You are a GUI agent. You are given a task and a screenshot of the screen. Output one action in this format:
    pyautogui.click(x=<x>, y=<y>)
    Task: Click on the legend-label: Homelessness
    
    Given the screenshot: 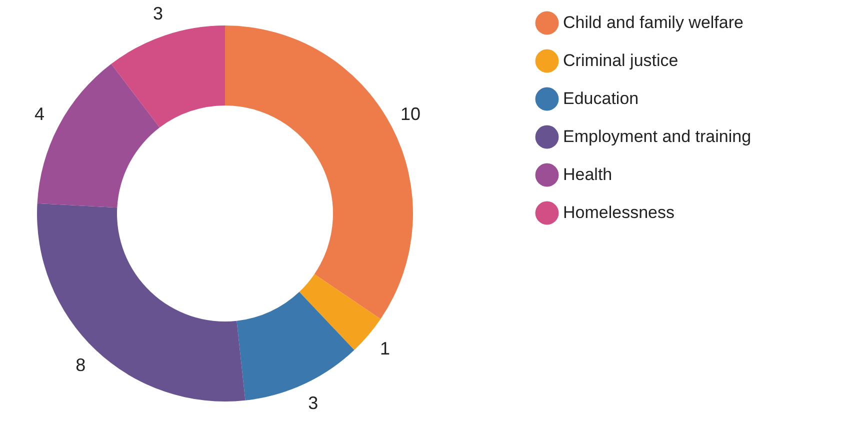 What is the action you would take?
    pyautogui.click(x=618, y=212)
    